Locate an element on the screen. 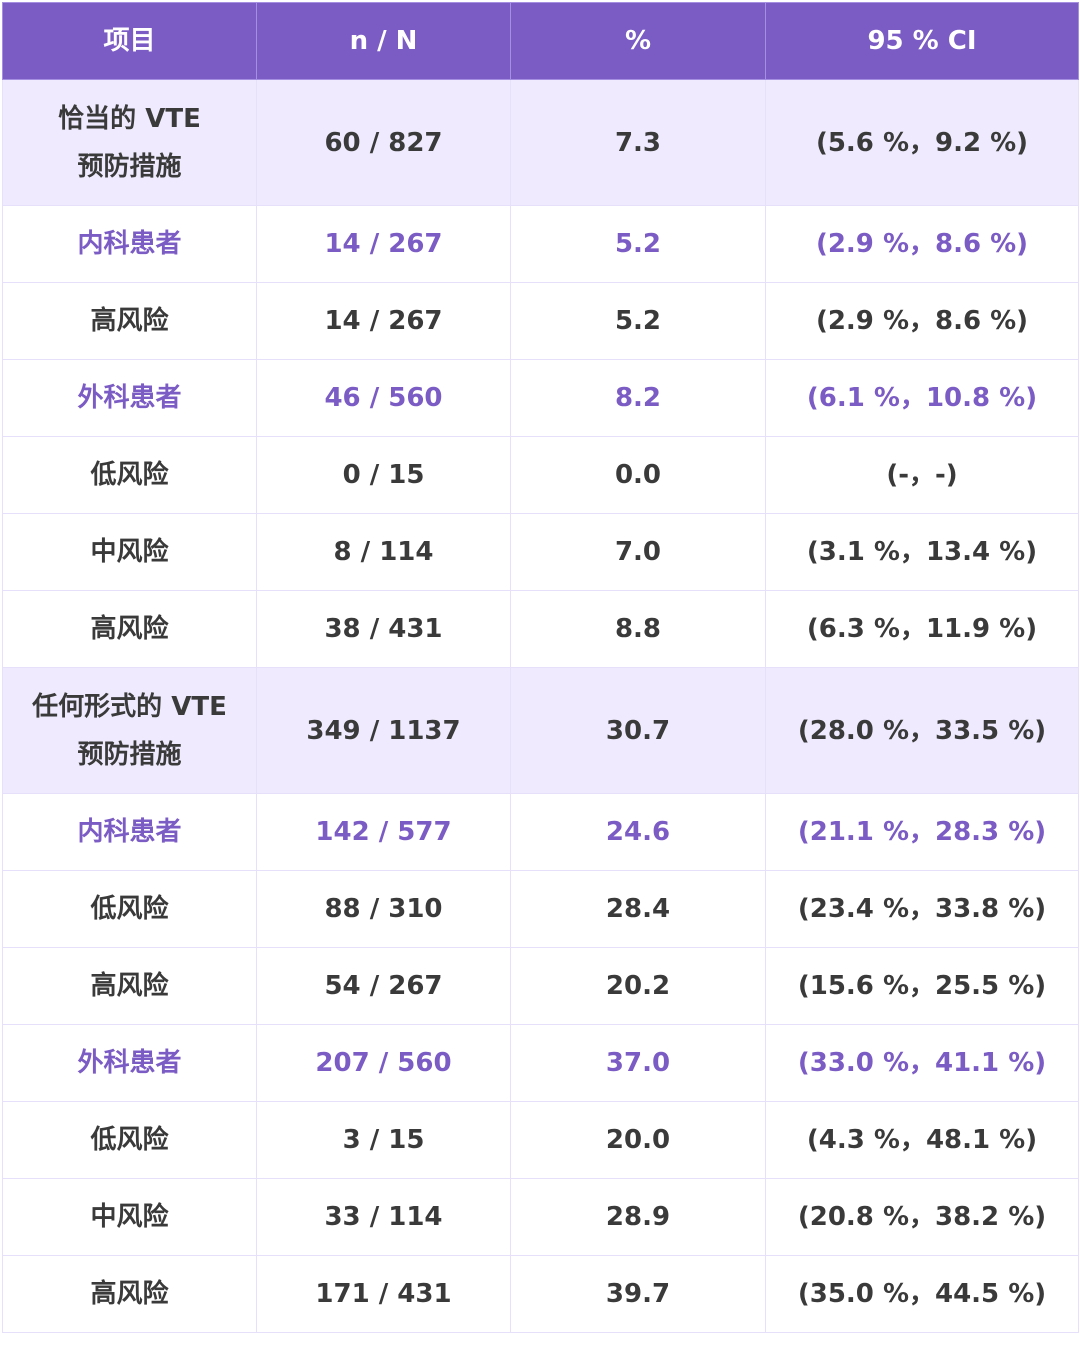 The width and height of the screenshot is (1080, 1347). row-percent: 37.0 is located at coordinates (638, 1063).